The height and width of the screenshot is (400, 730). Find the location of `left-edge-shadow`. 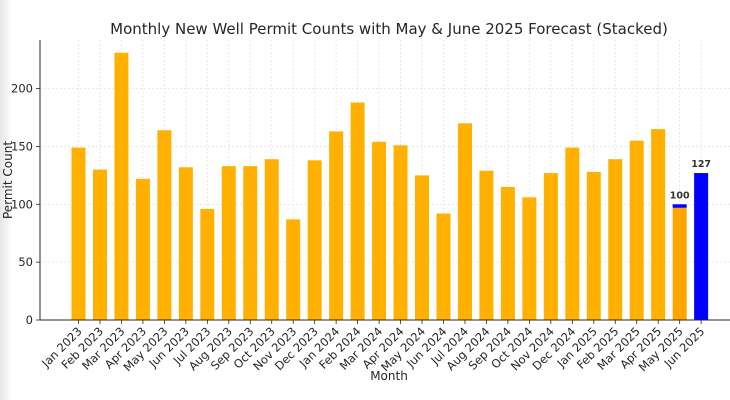

left-edge-shadow is located at coordinates (6, 200).